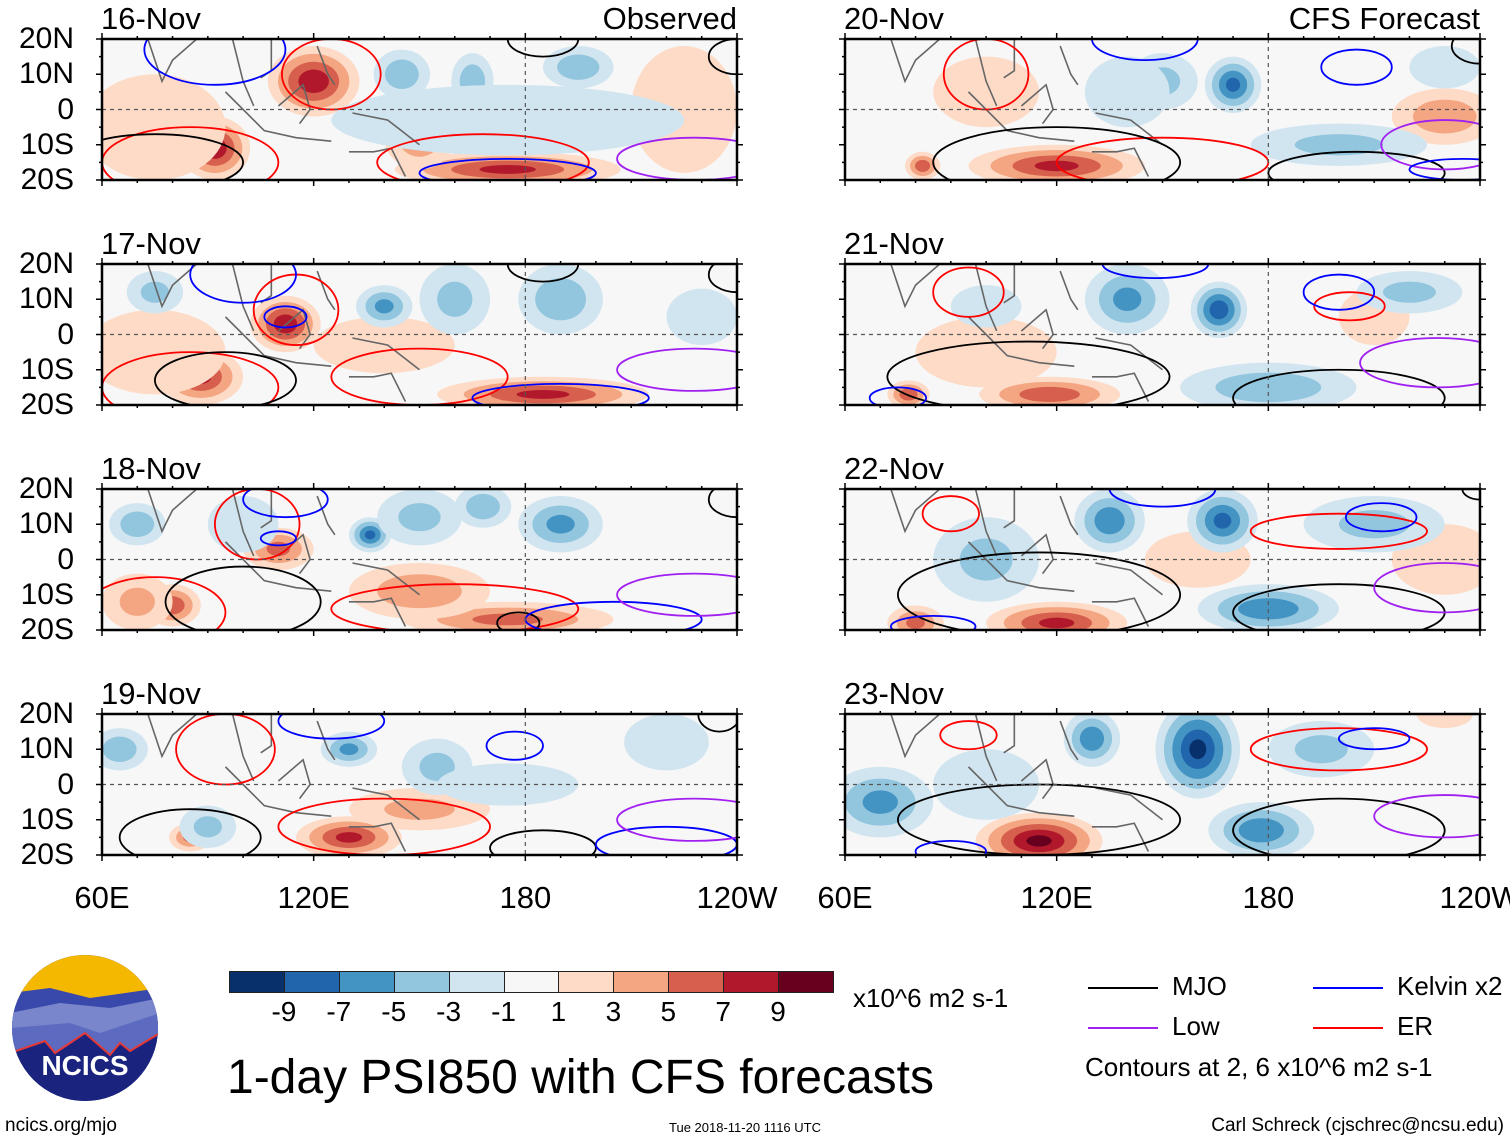 This screenshot has width=1510, height=1142. I want to click on lon-label: 120E, so click(313, 897).